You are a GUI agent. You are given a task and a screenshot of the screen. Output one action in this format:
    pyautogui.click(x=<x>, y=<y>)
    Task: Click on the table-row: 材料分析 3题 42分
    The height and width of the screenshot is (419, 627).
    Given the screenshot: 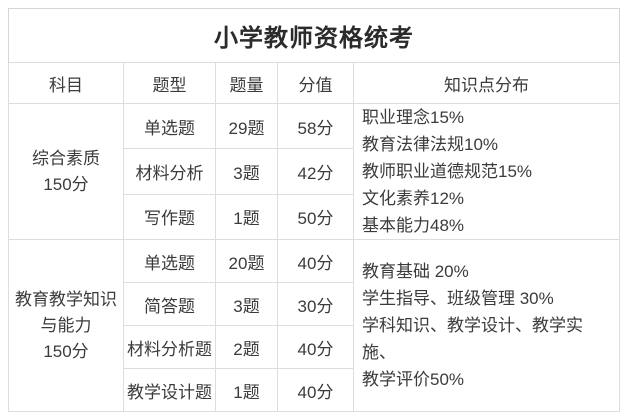 What is the action you would take?
    pyautogui.click(x=314, y=171)
    